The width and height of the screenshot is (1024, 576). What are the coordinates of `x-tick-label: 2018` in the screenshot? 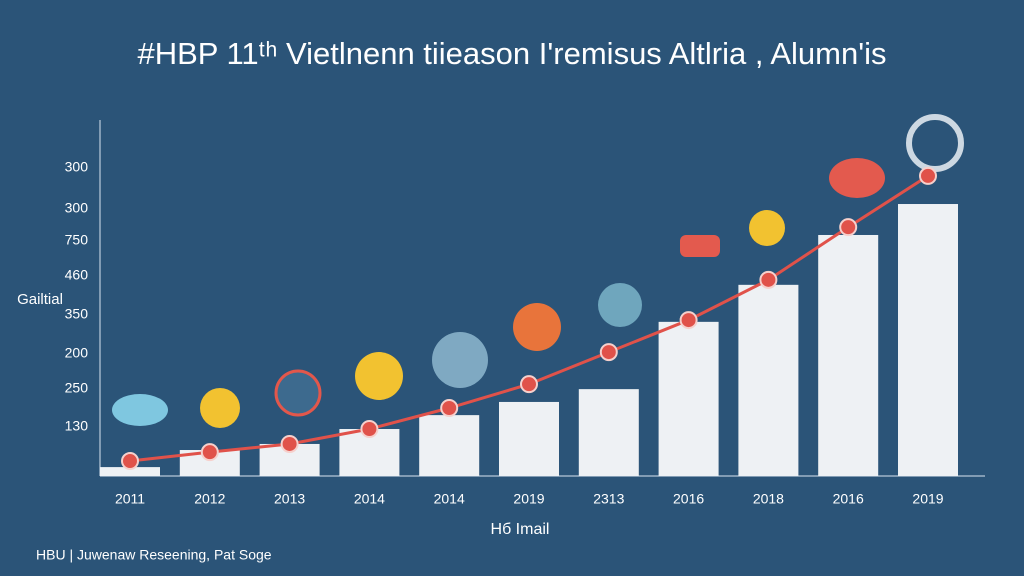 It's located at (768, 499).